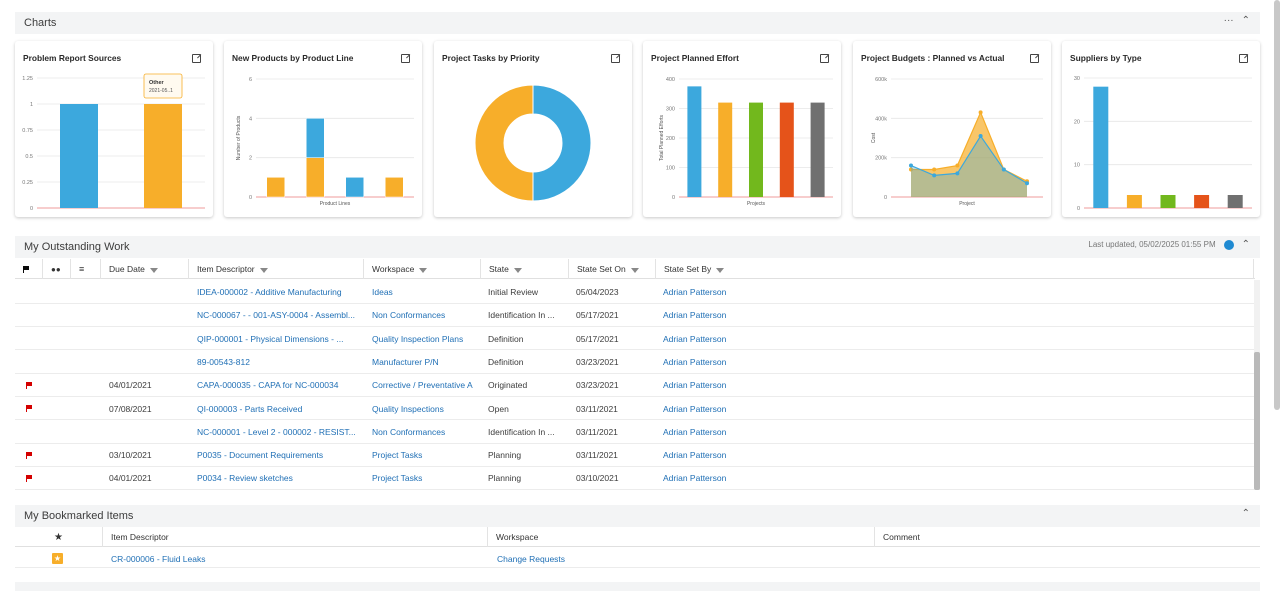  I want to click on workspace-link: Quality Inspections, so click(408, 408).